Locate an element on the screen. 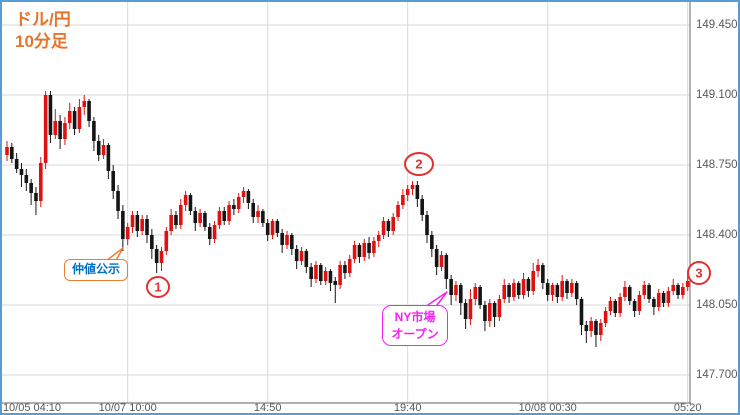 This screenshot has height=415, width=740. callout-ny-open: NY市場 オープン is located at coordinates (415, 325).